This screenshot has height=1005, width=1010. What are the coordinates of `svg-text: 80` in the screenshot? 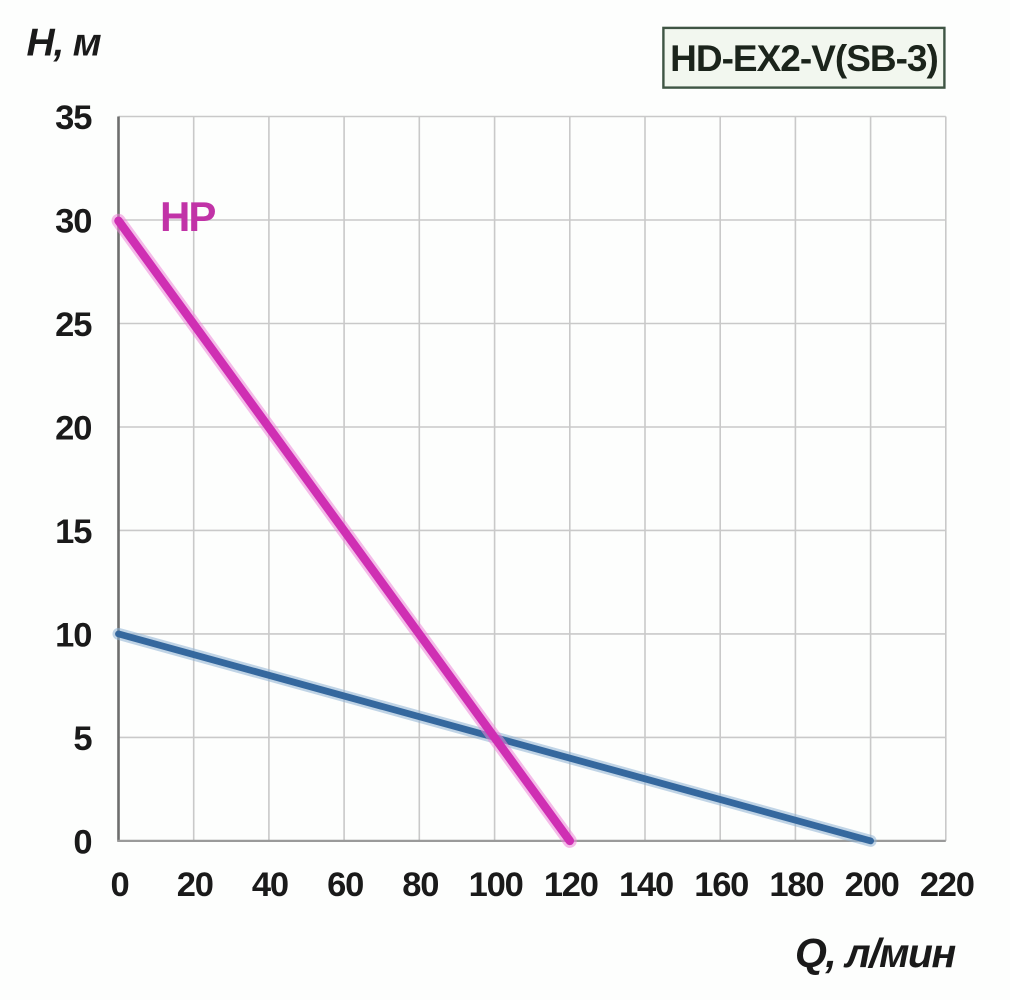 It's located at (420, 885).